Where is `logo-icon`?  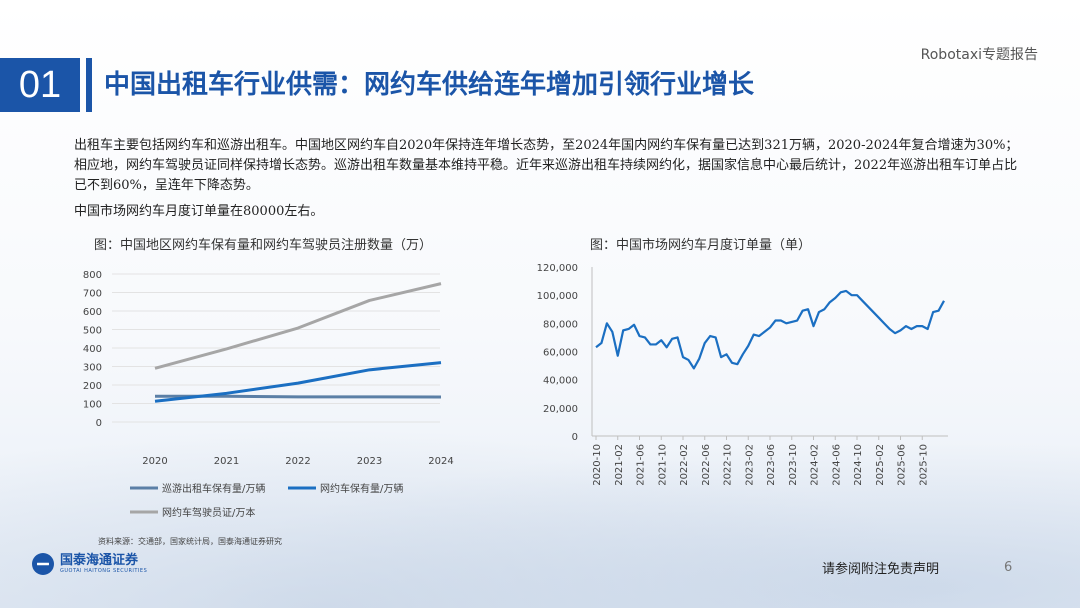 logo-icon is located at coordinates (43, 564).